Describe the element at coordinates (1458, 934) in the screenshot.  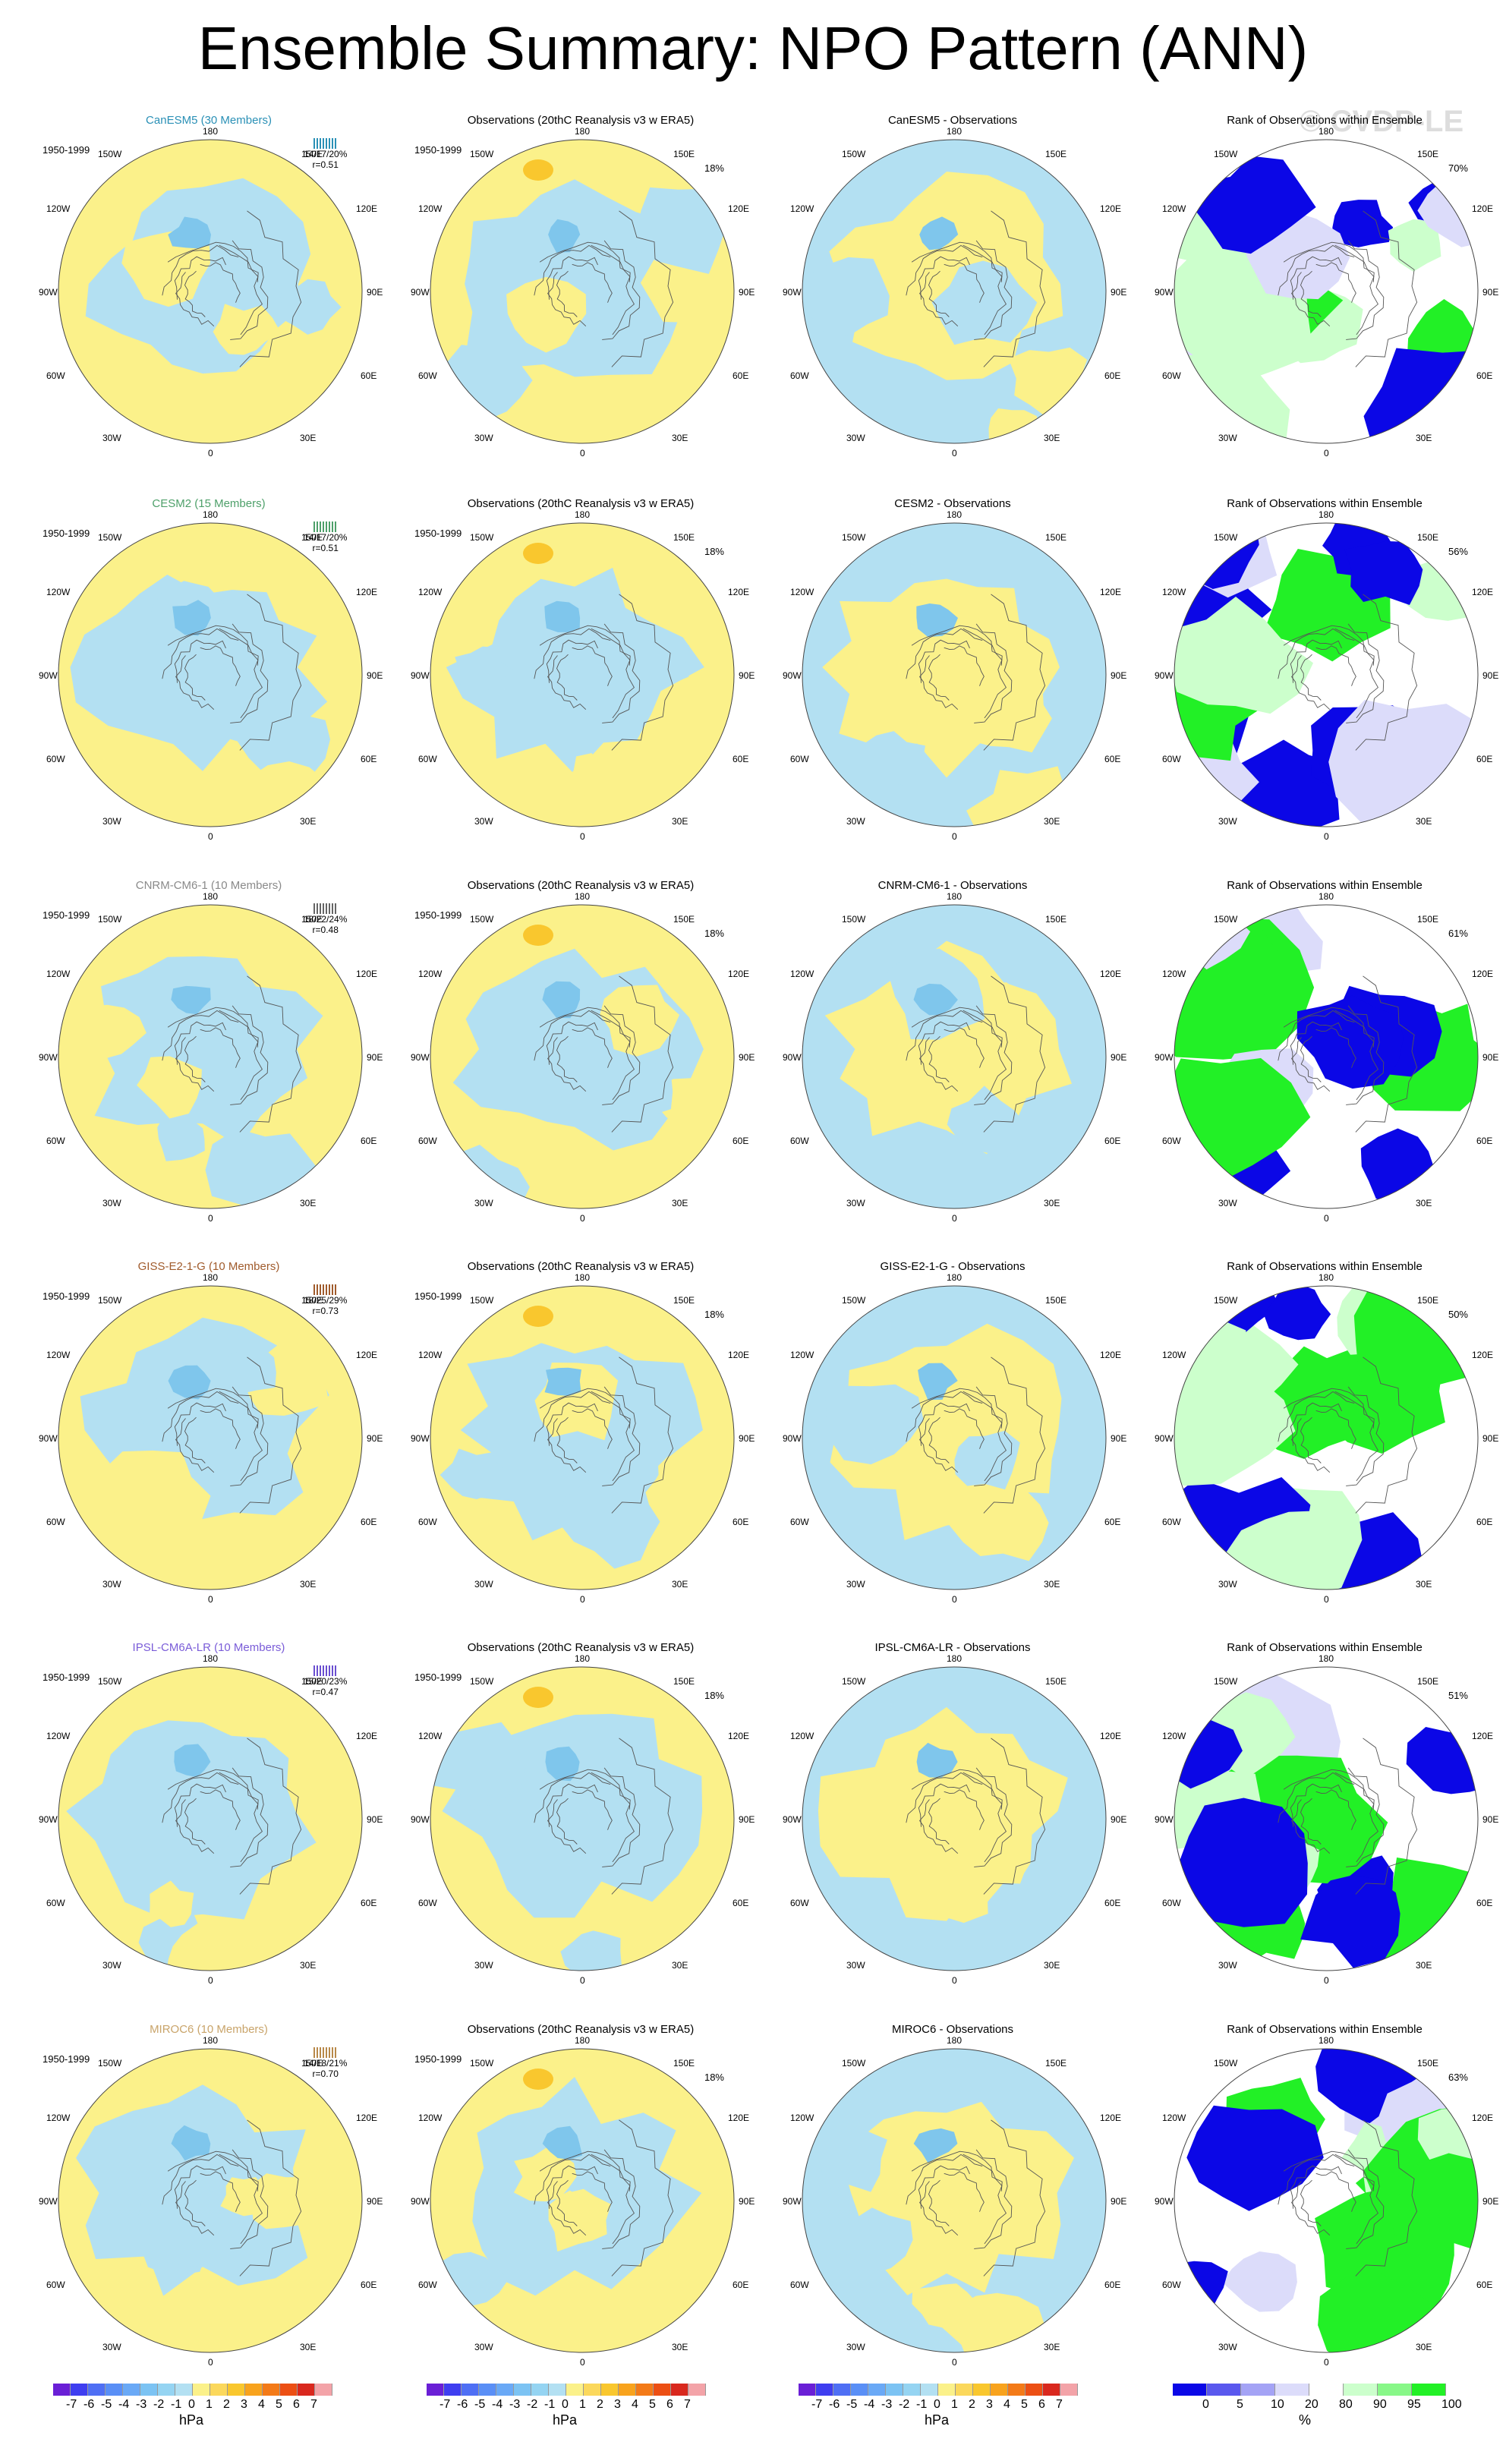
I see `rank-percent: 61%` at that location.